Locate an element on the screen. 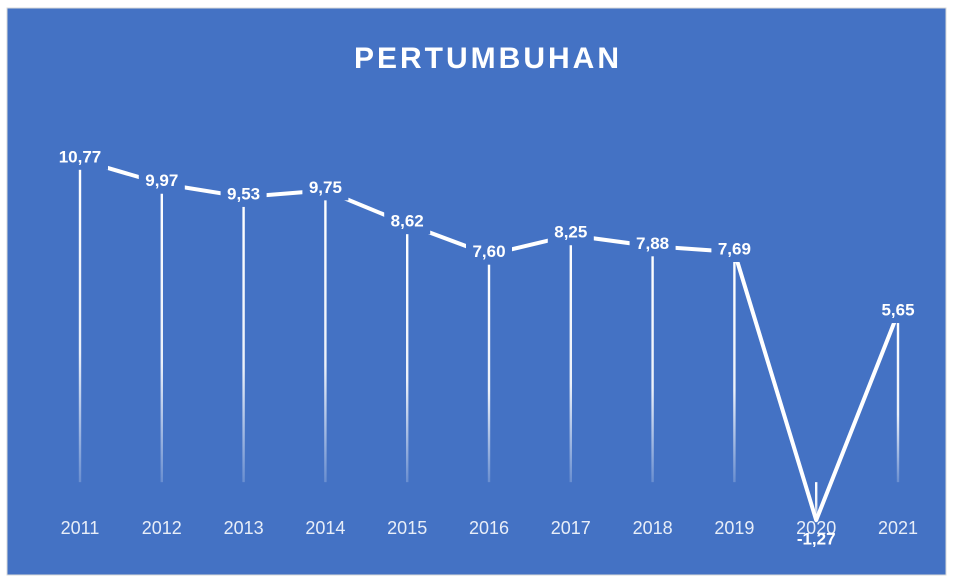 The image size is (954, 582). data-label: 9,53 is located at coordinates (243, 193).